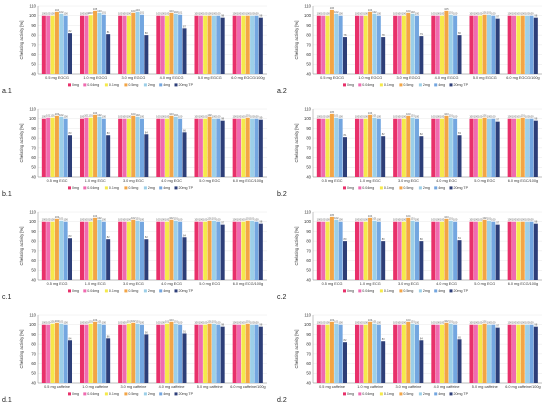 The image size is (550, 413). What do you see at coordinates (370, 181) in the screenshot?
I see `category-label: 1.0 mg EGC` at bounding box center [370, 181].